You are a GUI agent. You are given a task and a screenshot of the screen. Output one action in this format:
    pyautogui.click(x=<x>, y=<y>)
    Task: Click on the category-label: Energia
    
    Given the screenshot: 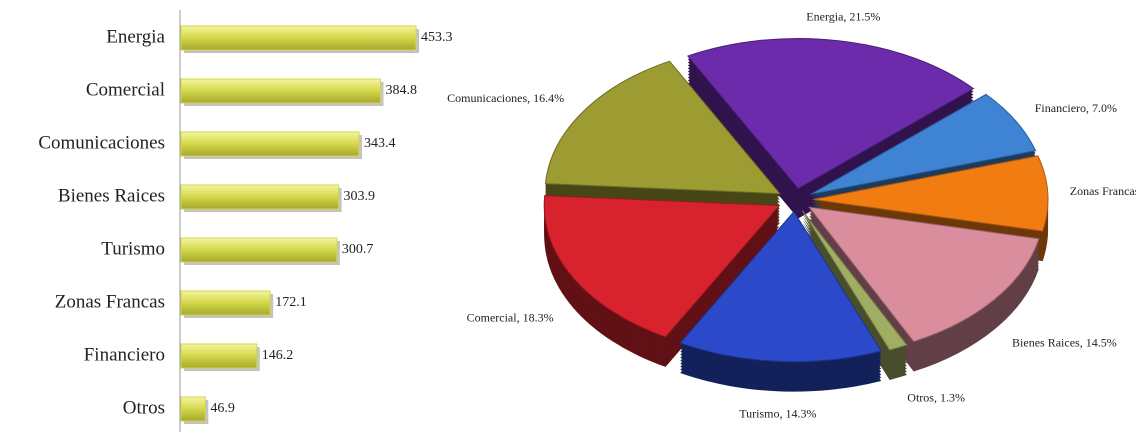 What is the action you would take?
    pyautogui.click(x=135, y=36)
    